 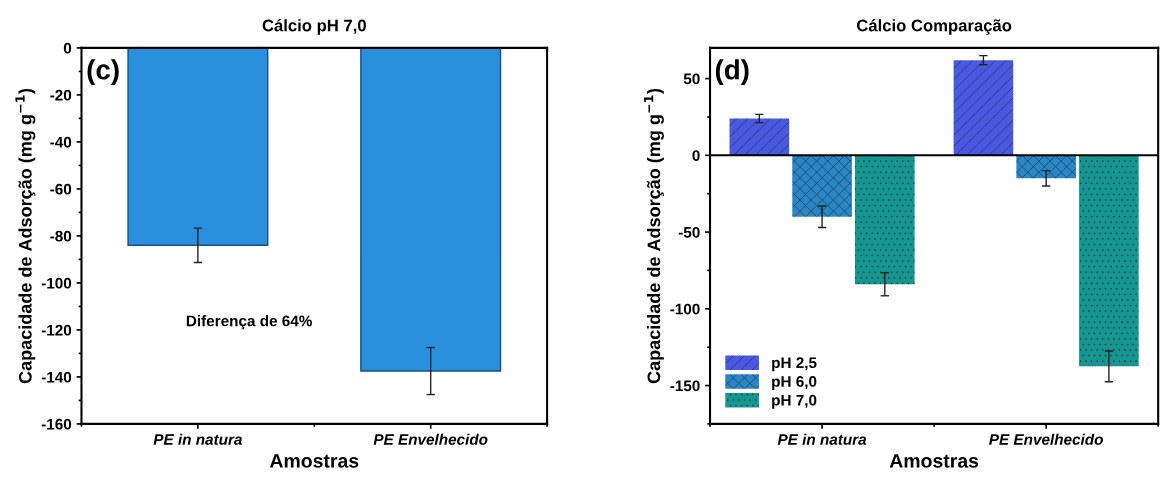 What do you see at coordinates (934, 27) in the screenshot?
I see `chart-title: Cálcio Comparação` at bounding box center [934, 27].